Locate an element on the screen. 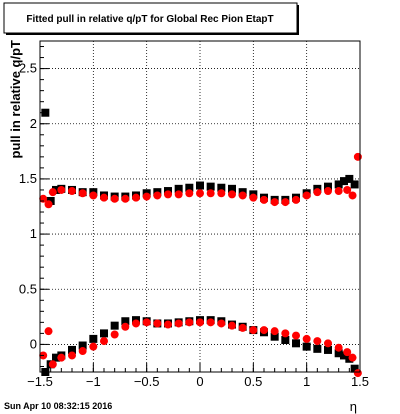 This screenshot has width=400, height=414. x-tick-label: 1 is located at coordinates (306, 381).